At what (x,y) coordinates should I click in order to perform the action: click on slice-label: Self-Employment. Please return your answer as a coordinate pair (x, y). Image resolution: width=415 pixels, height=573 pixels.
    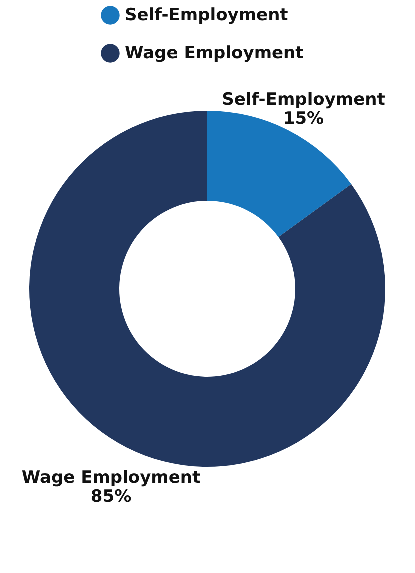
    Looking at the image, I should click on (304, 100).